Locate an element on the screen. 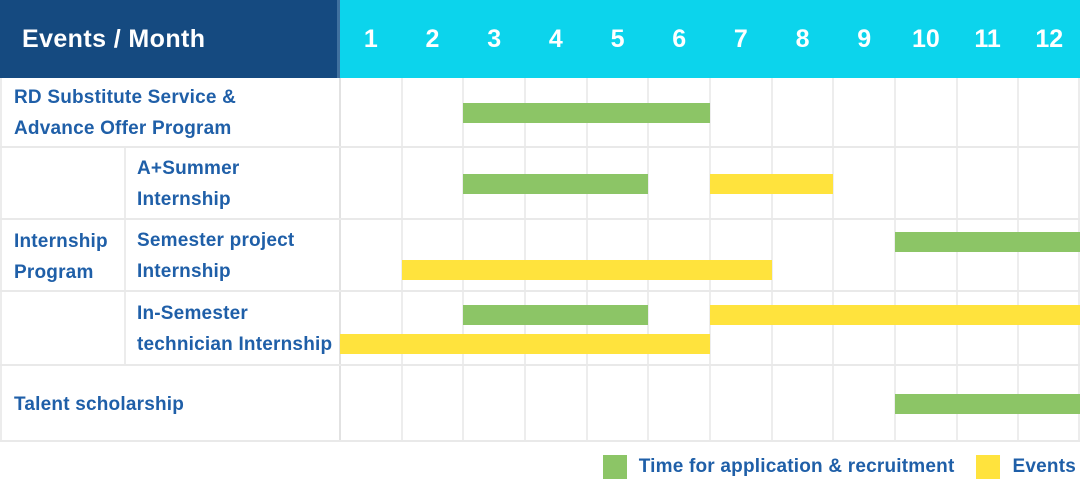 The image size is (1080, 494). task-label-1-line: RD Substitute Service & is located at coordinates (125, 97).